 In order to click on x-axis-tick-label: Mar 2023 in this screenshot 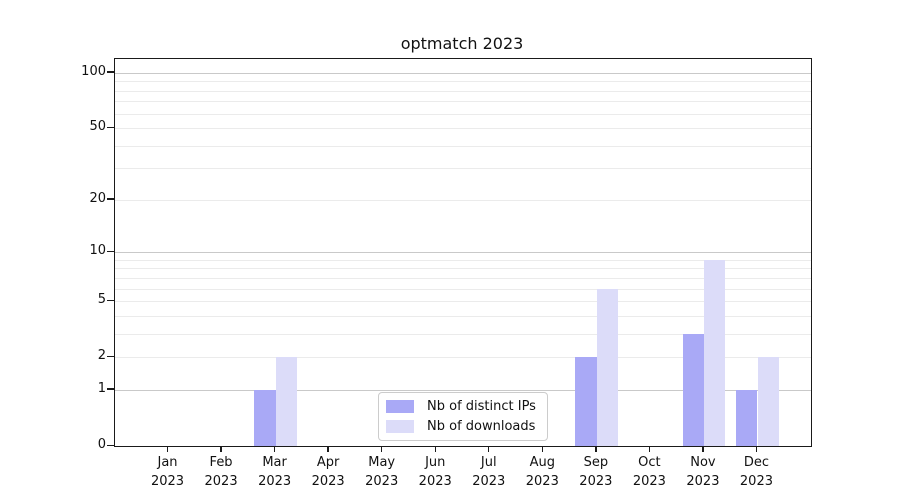, I will do `click(275, 472)`.